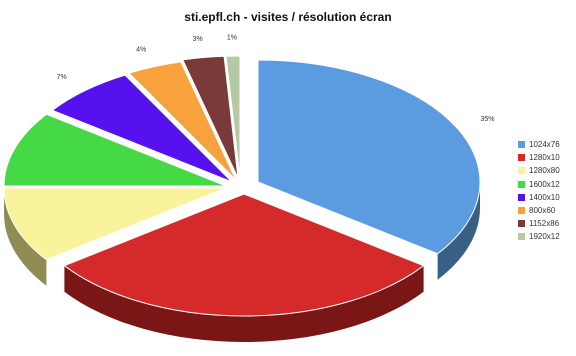  I want to click on legend-item-800x600: 800x60, so click(539, 210).